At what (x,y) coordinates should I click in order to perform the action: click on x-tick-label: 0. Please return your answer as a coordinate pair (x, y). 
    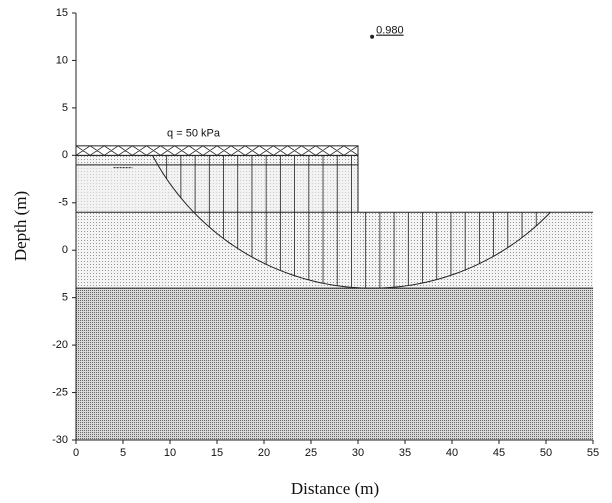
    Looking at the image, I should click on (76, 453).